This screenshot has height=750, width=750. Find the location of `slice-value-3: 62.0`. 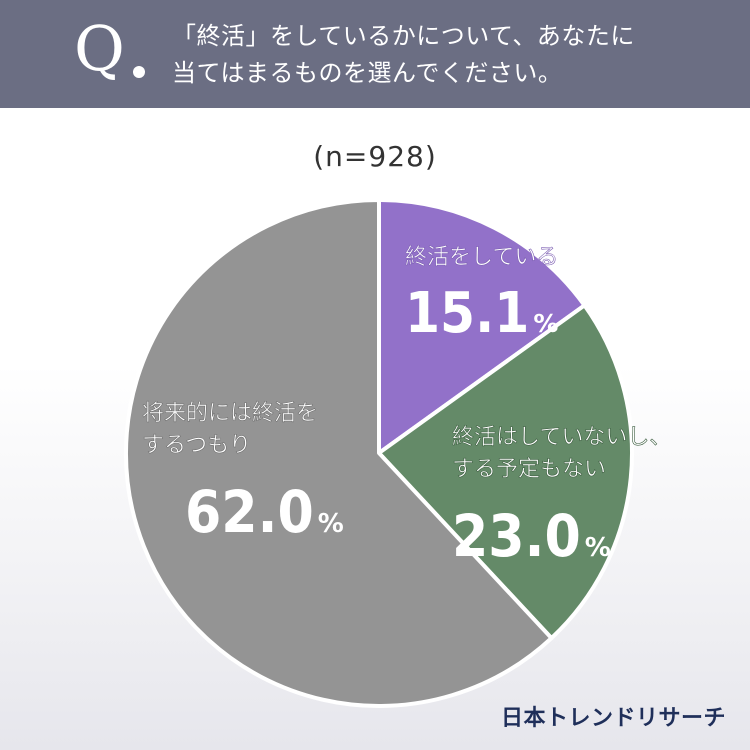

slice-value-3: 62.0 is located at coordinates (249, 512).